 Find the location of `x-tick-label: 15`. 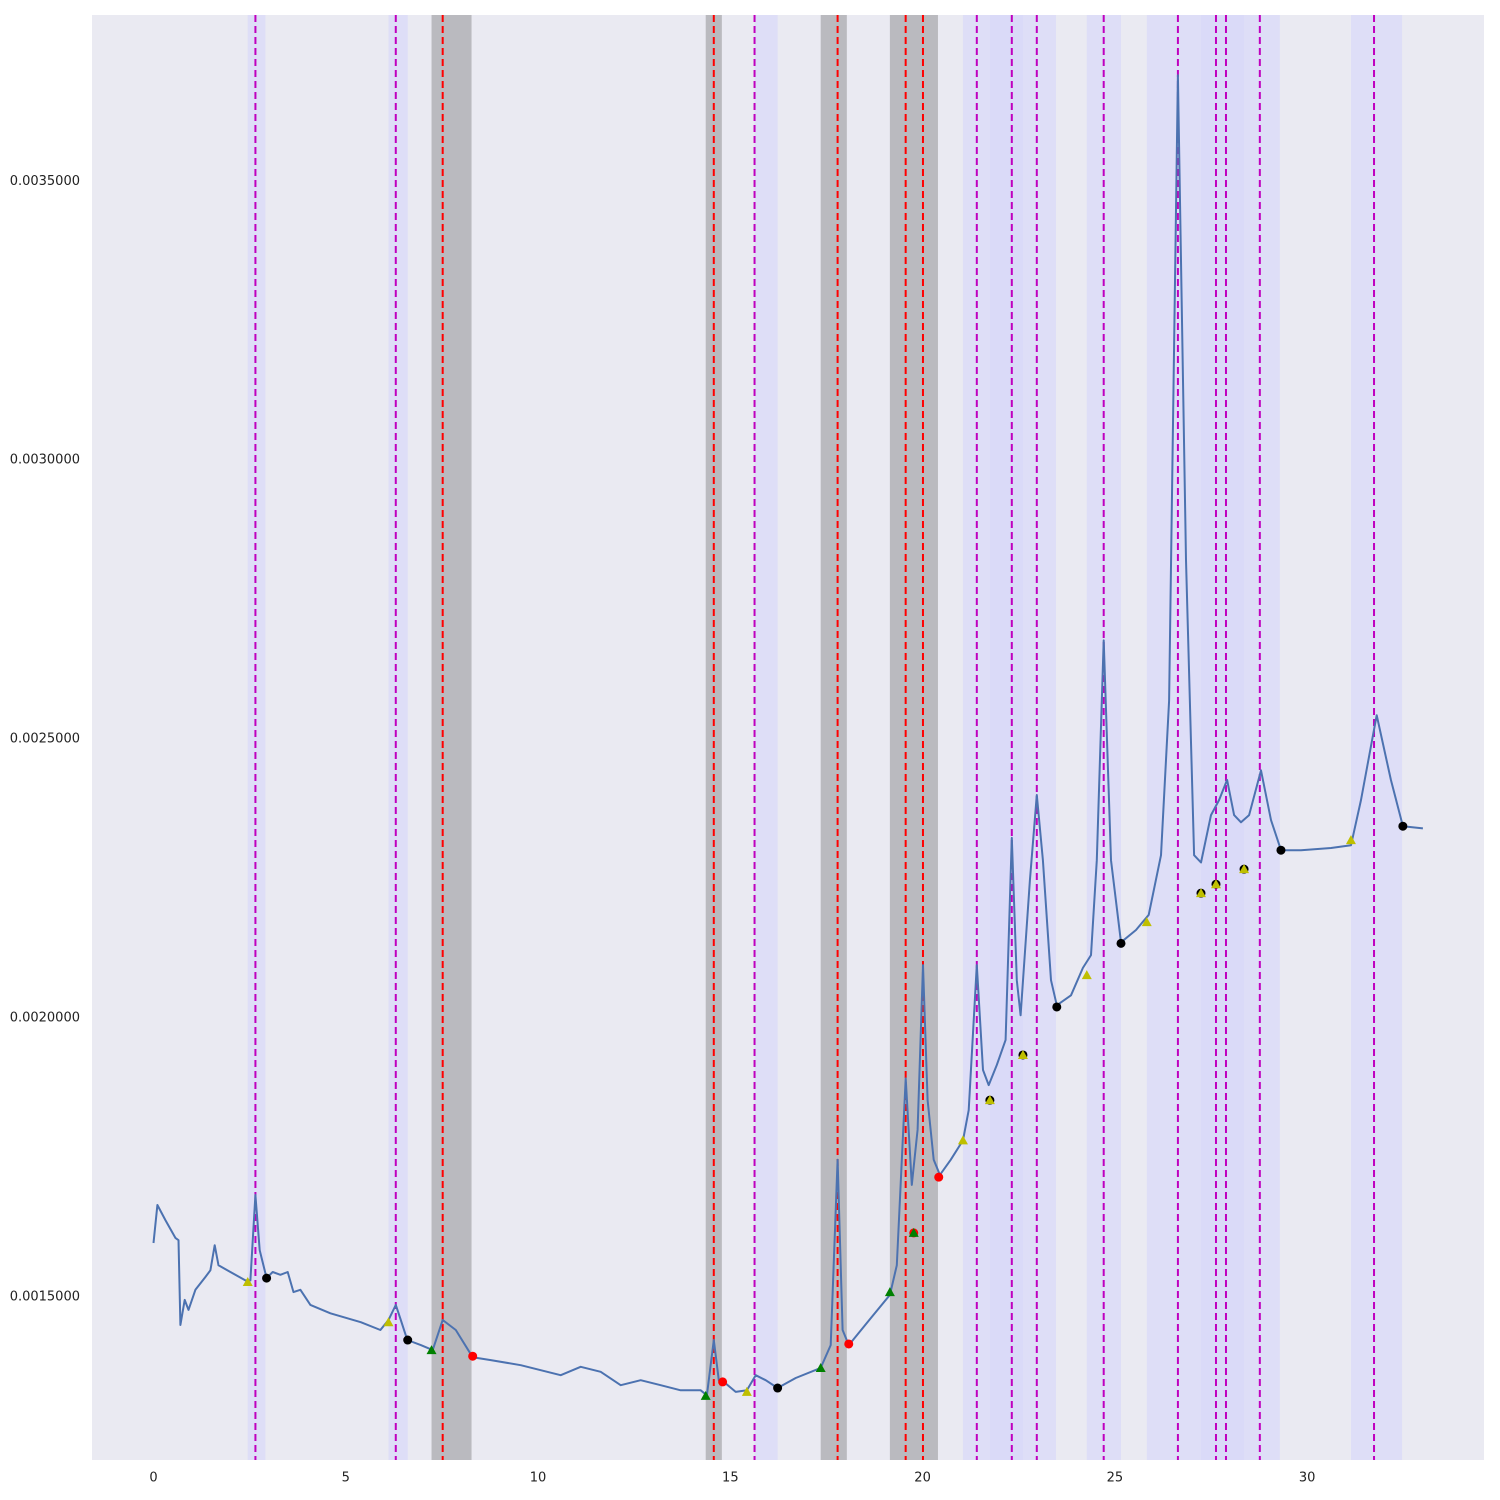

x-tick-label: 15 is located at coordinates (730, 1478).